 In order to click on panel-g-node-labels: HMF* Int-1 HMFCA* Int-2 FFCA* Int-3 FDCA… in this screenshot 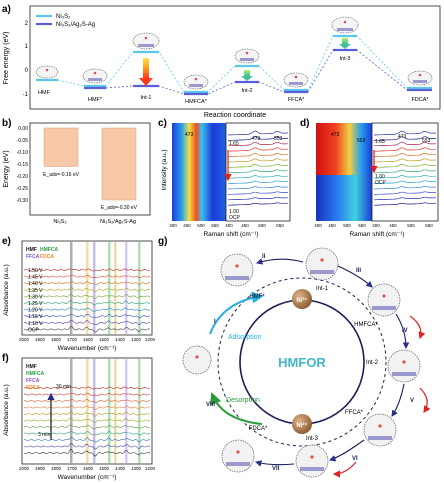, I will do `click(314, 364)`.